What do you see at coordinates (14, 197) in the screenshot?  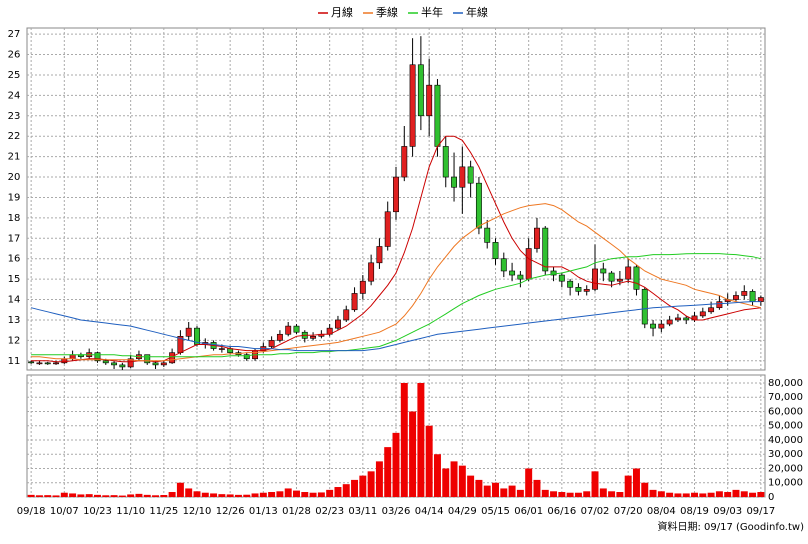 I see `y-tick-label: 19` at bounding box center [14, 197].